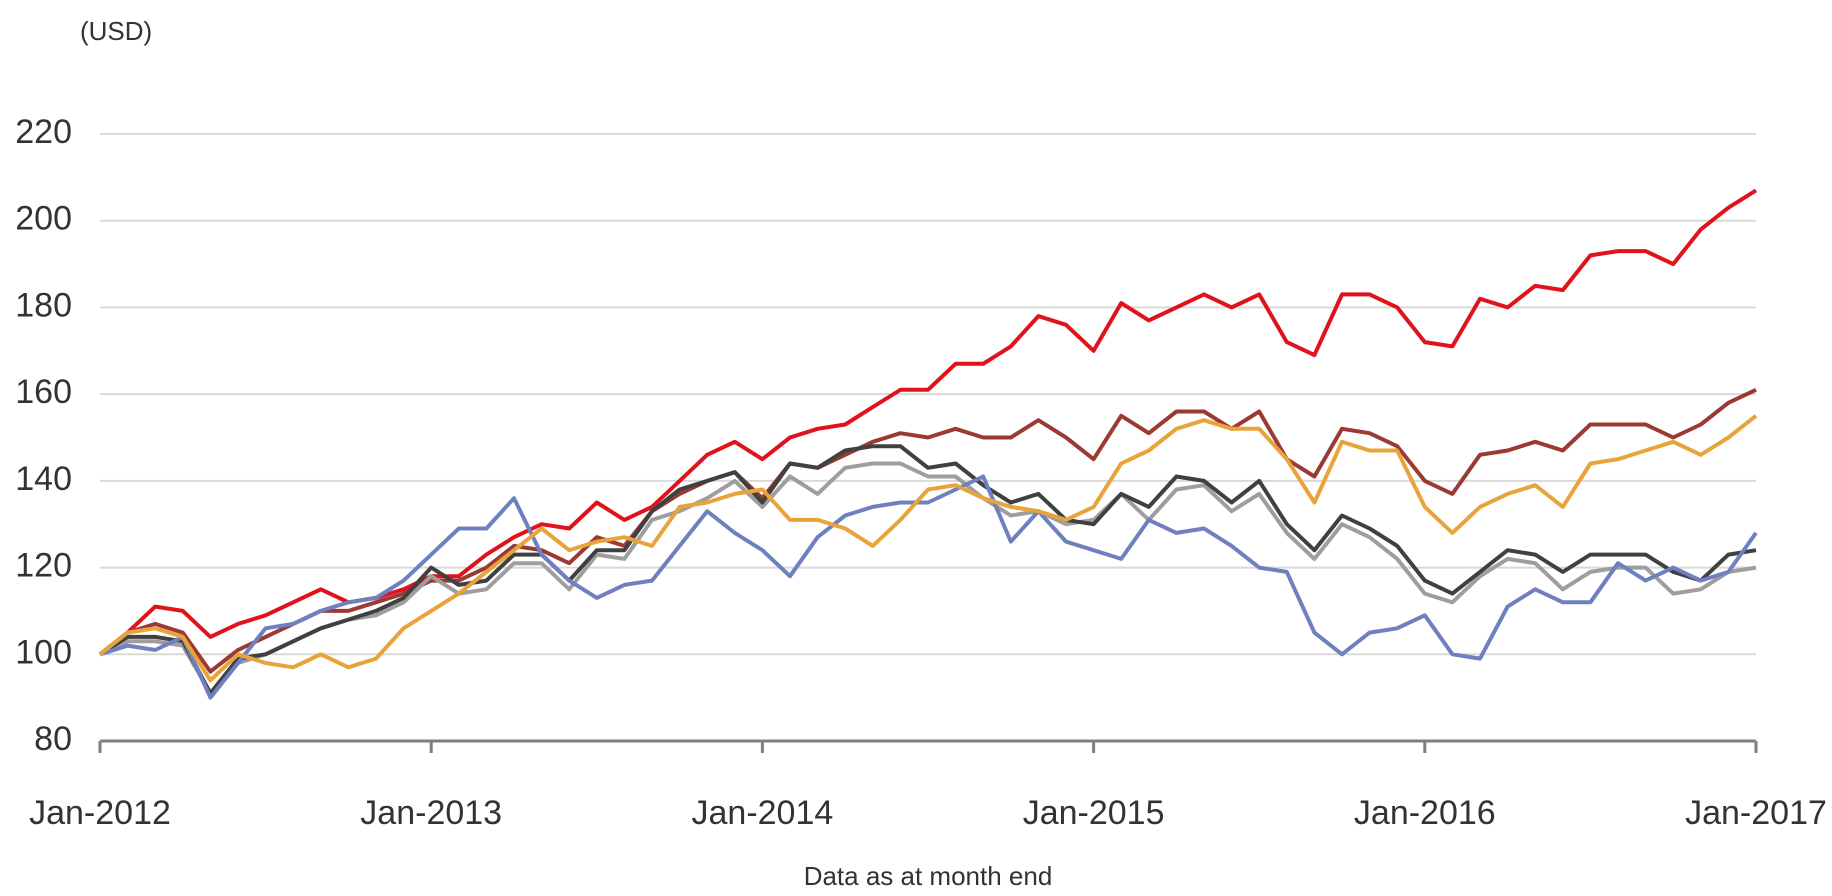  I want to click on y-unit-label: (USD), so click(116, 31).